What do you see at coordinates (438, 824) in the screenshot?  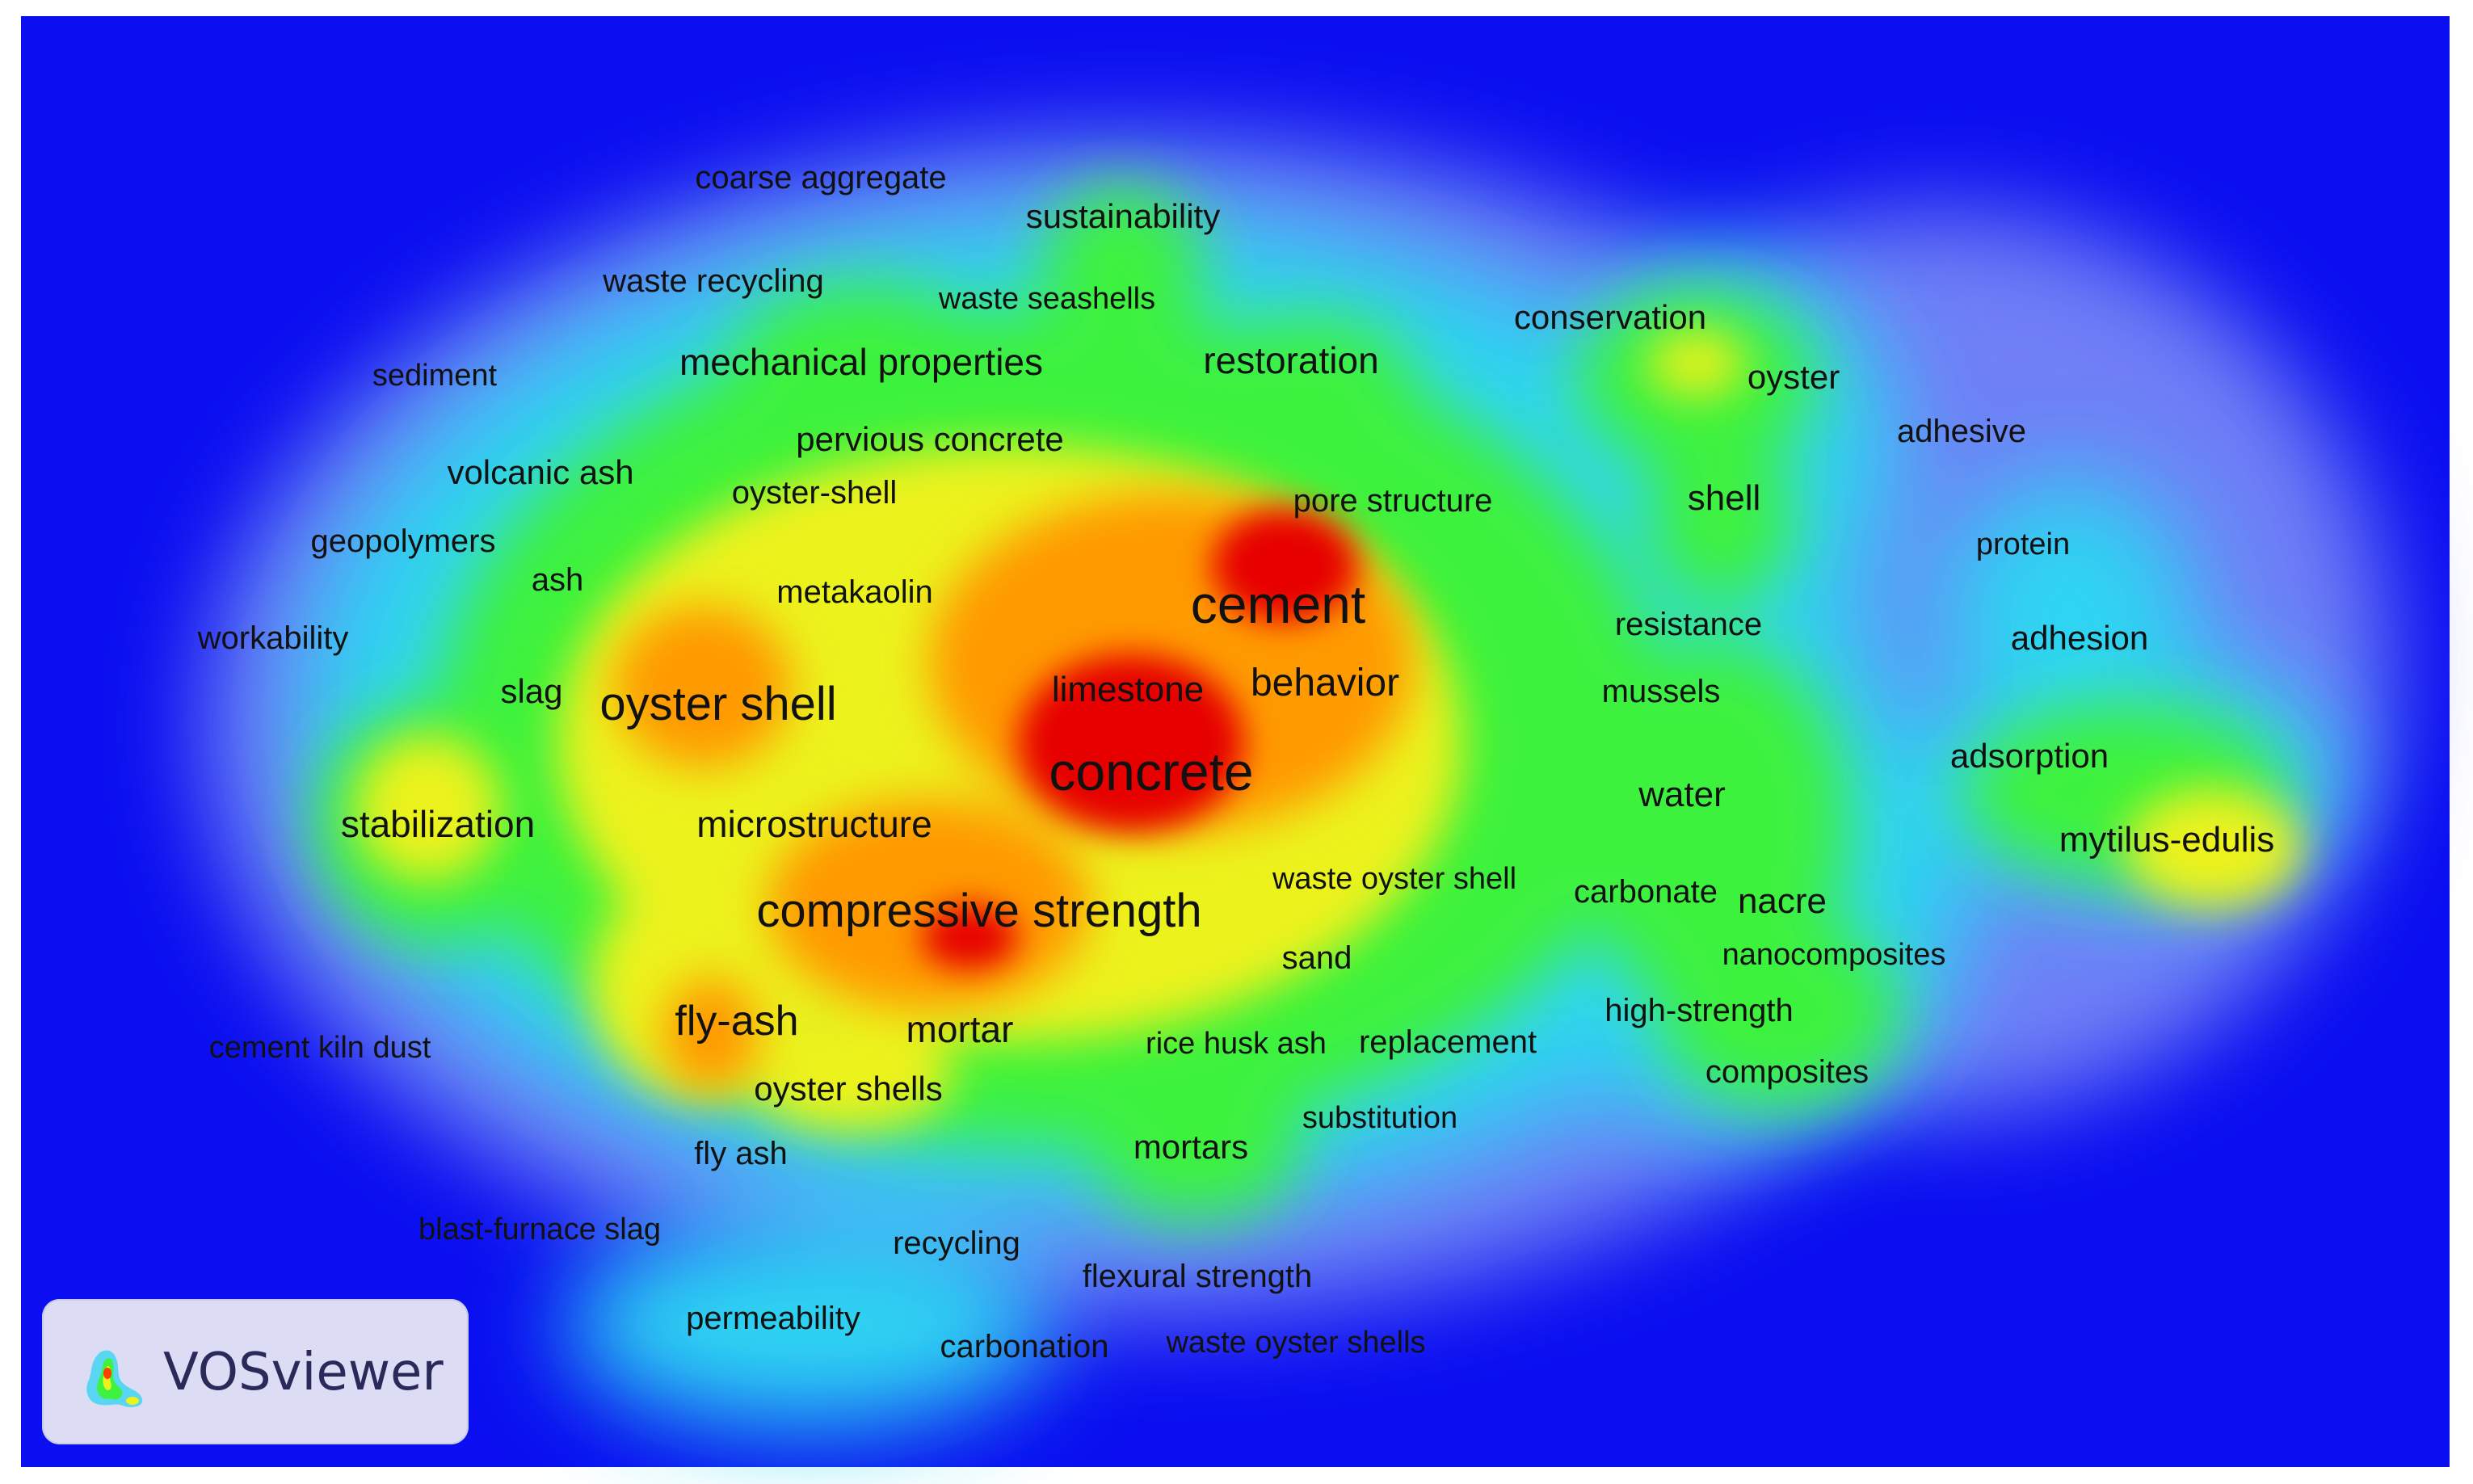 I see `keyword-stabilization: stabilization` at bounding box center [438, 824].